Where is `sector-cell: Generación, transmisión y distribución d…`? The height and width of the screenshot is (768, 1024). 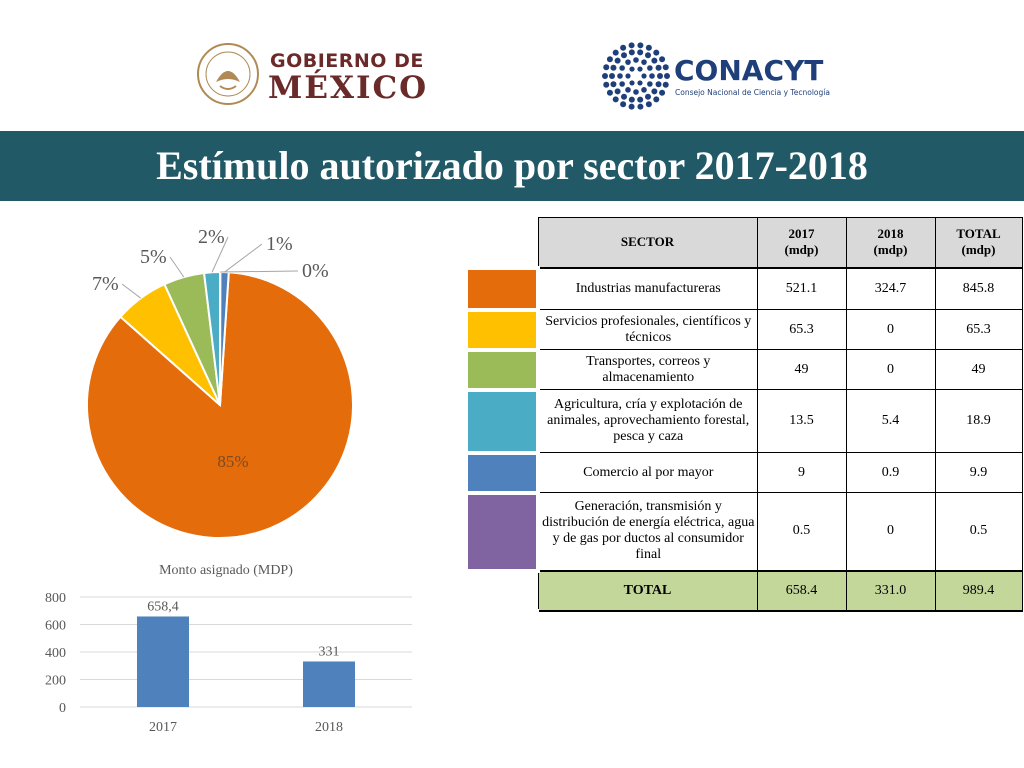 sector-cell: Generación, transmisión y distribución d… is located at coordinates (647, 531).